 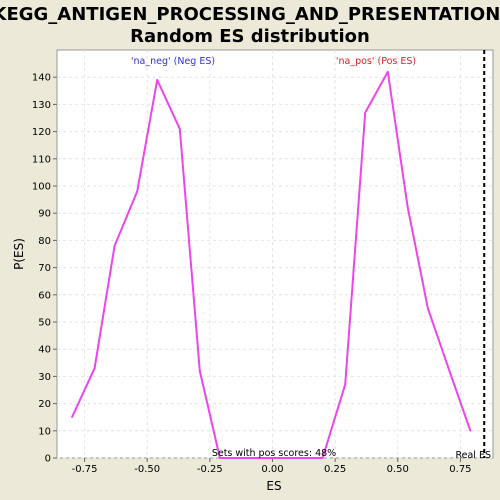 I want to click on x-tick-label: -0.25, so click(x=210, y=469).